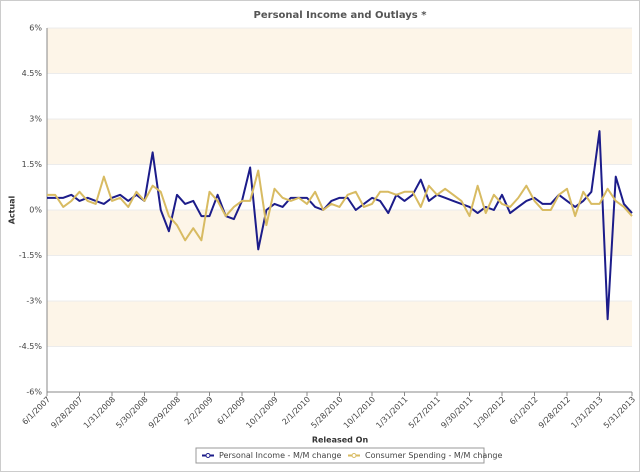  Describe the element at coordinates (34, 301) in the screenshot. I see `y-tick-label: -3%` at that location.